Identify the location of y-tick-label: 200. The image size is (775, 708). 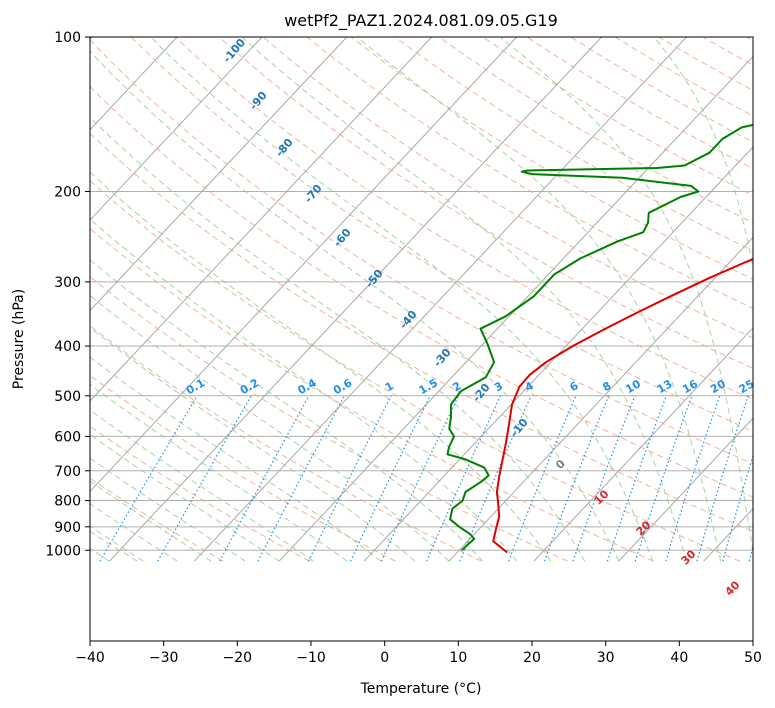
(67, 193).